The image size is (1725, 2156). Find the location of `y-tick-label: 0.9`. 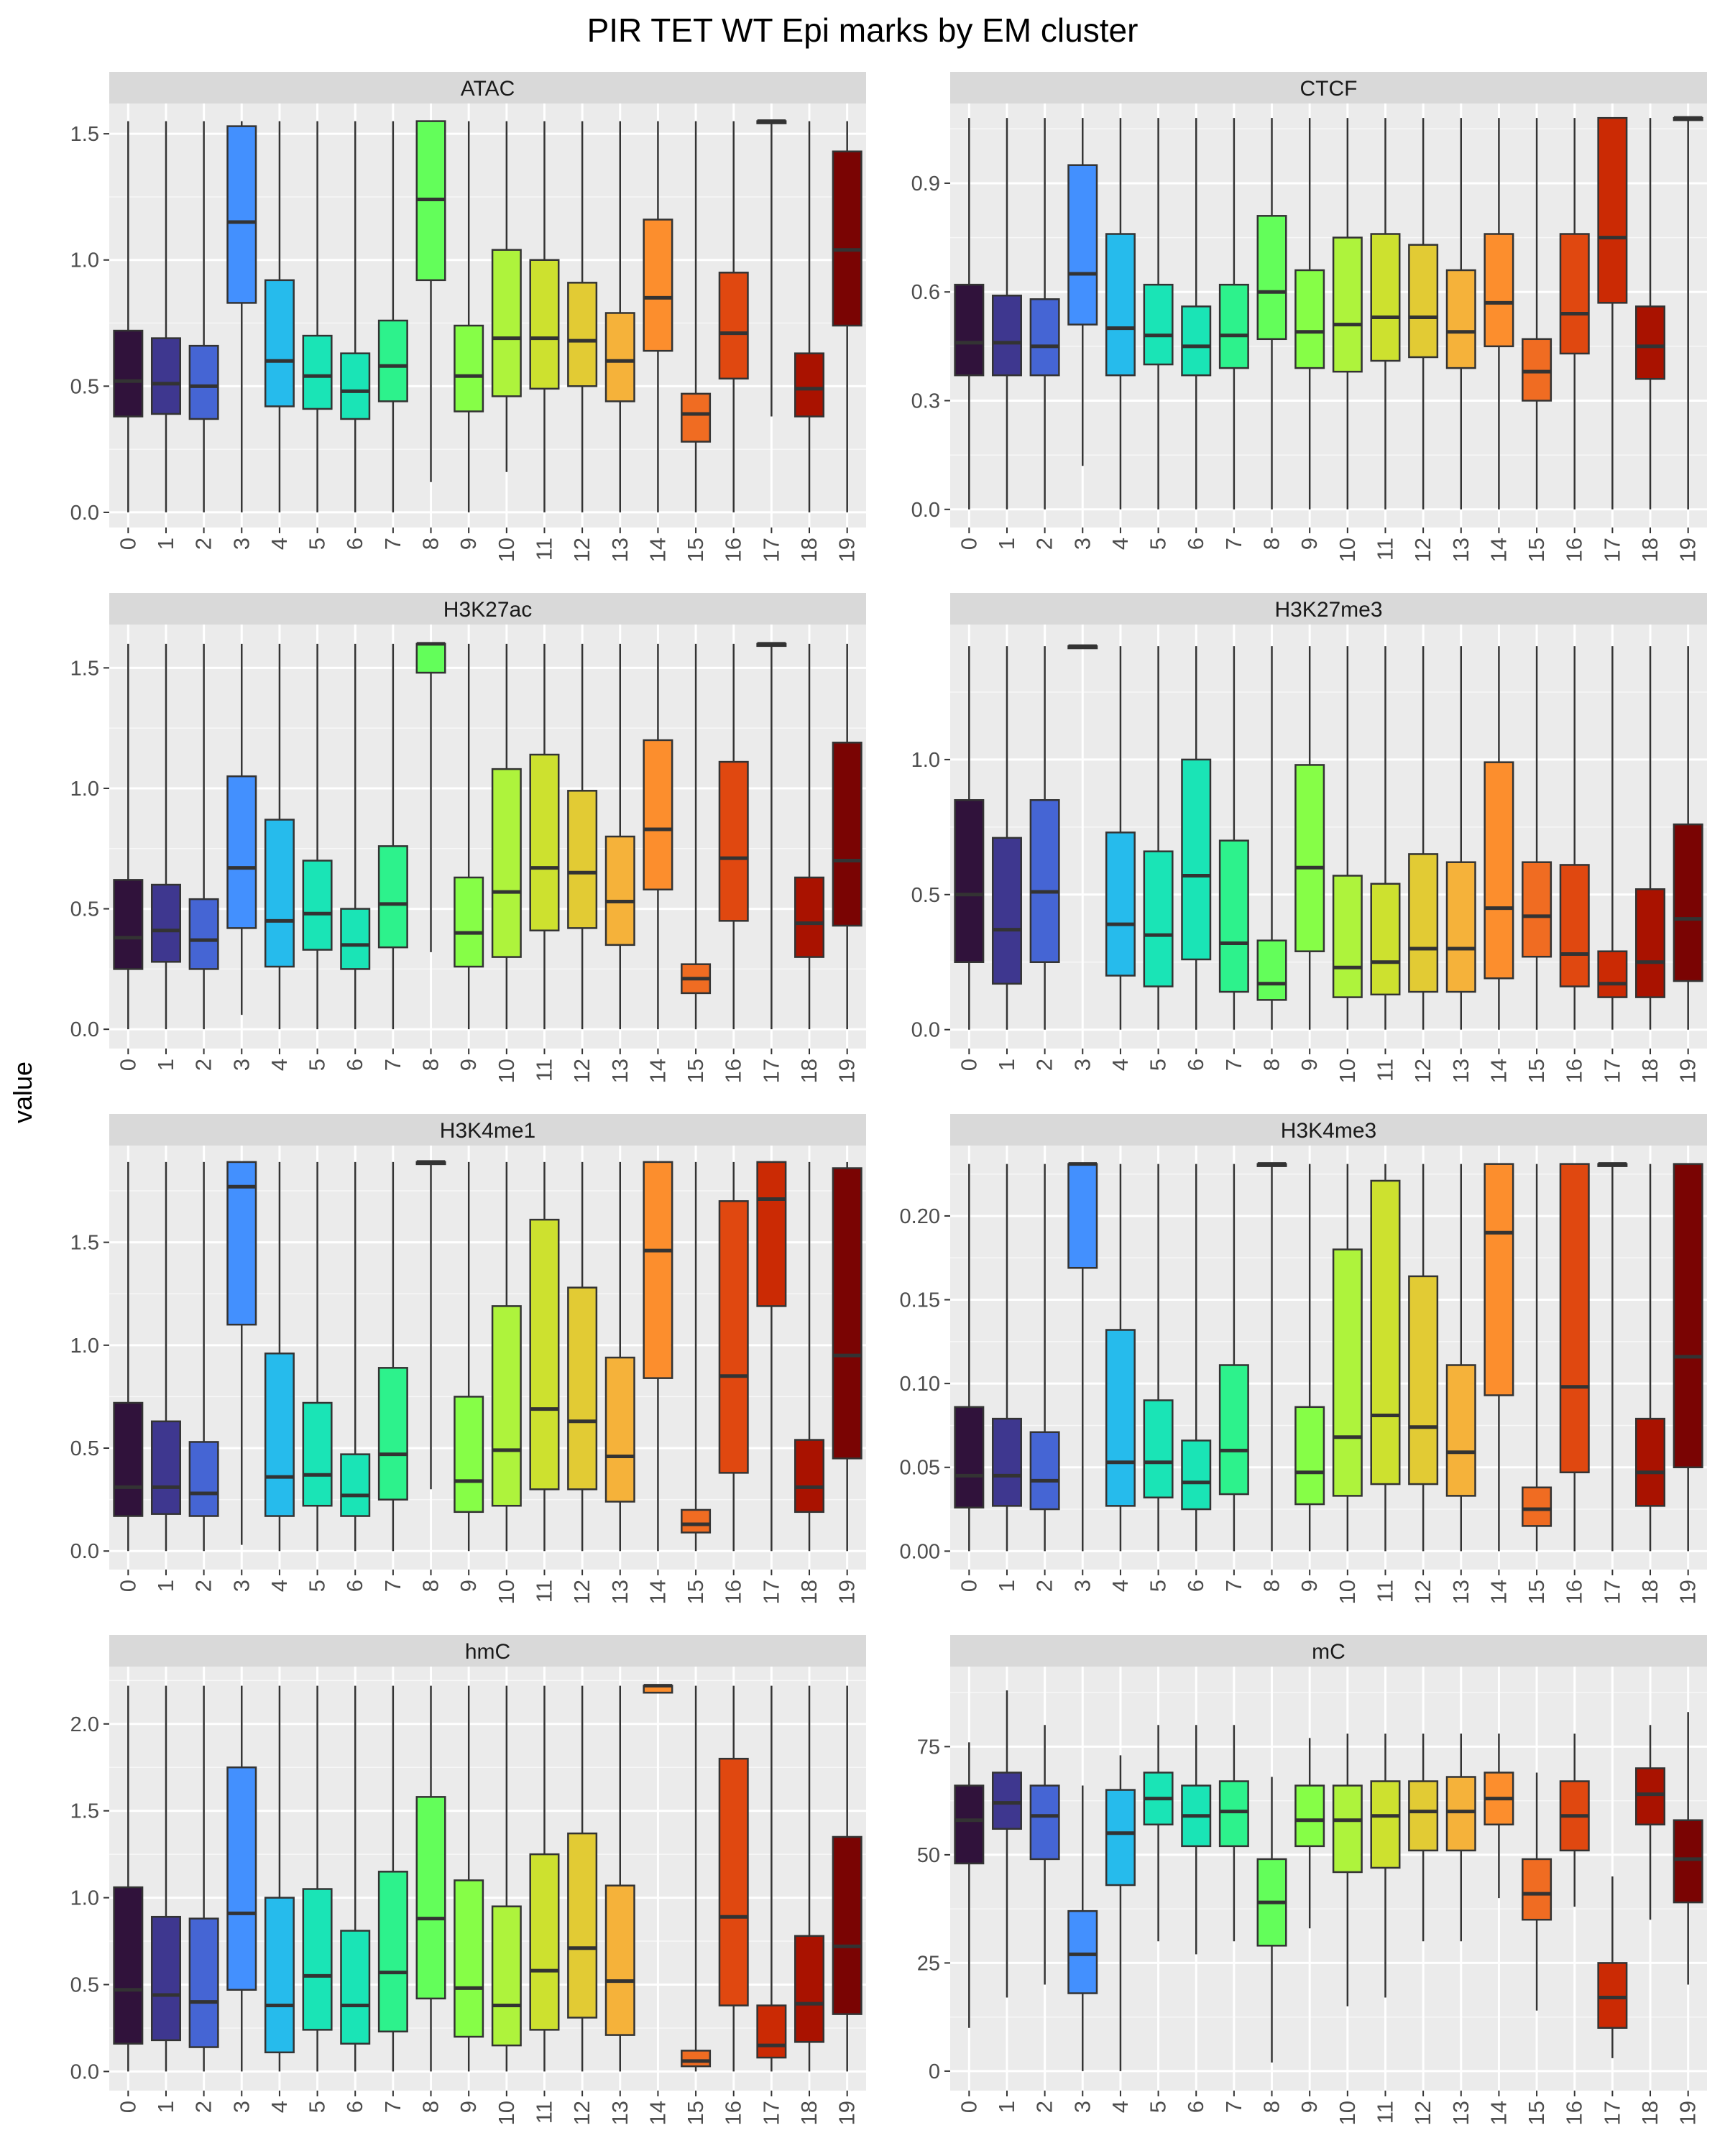

y-tick-label: 0.9 is located at coordinates (925, 184).